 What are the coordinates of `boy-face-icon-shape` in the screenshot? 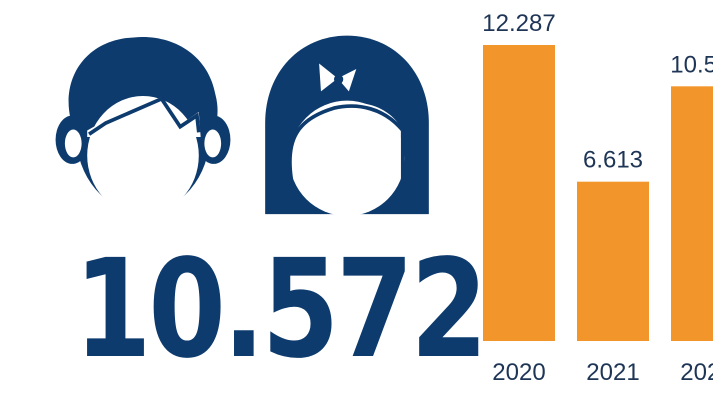 It's located at (143, 126).